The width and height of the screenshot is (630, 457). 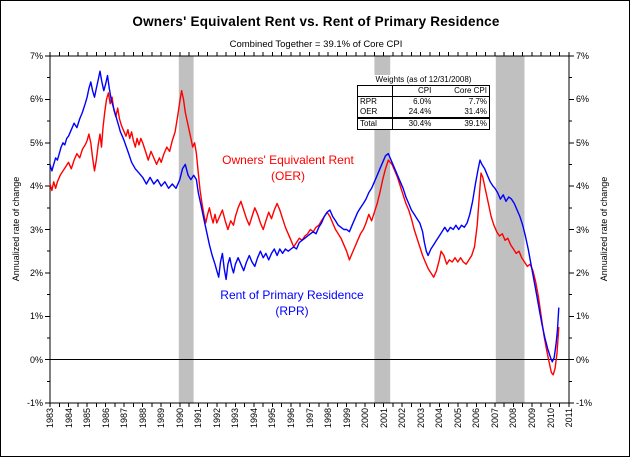 I want to click on x-tick-label: 1996, so click(x=291, y=418).